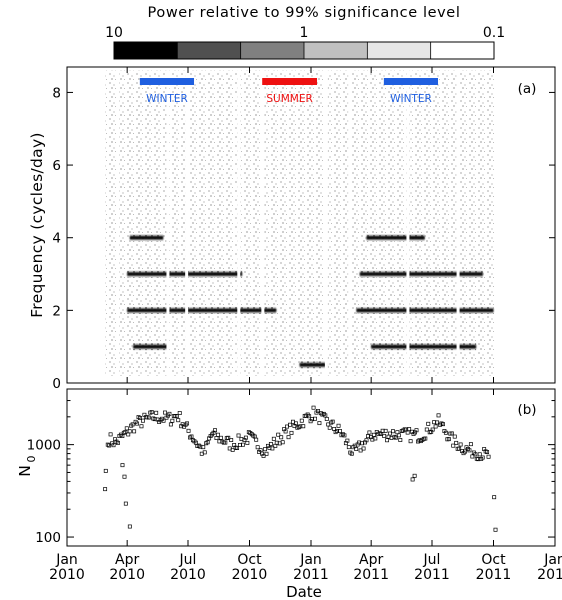 The height and width of the screenshot is (600, 562). What do you see at coordinates (310, 301) in the screenshot?
I see `frequency-bands` at bounding box center [310, 301].